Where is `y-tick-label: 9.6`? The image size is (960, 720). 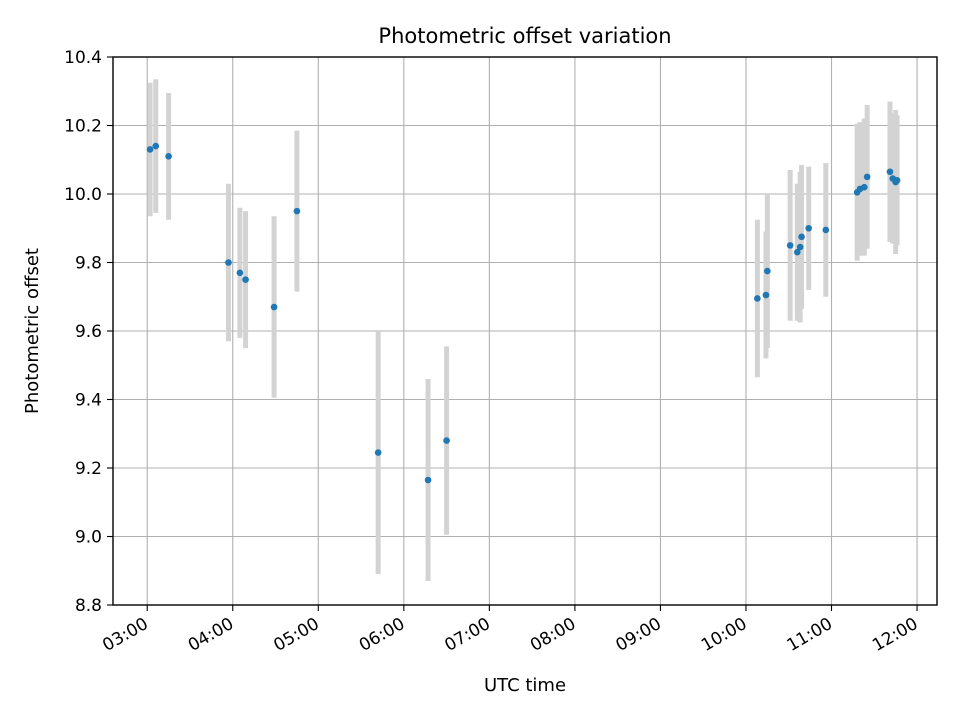 y-tick-label: 9.6 is located at coordinates (88, 332).